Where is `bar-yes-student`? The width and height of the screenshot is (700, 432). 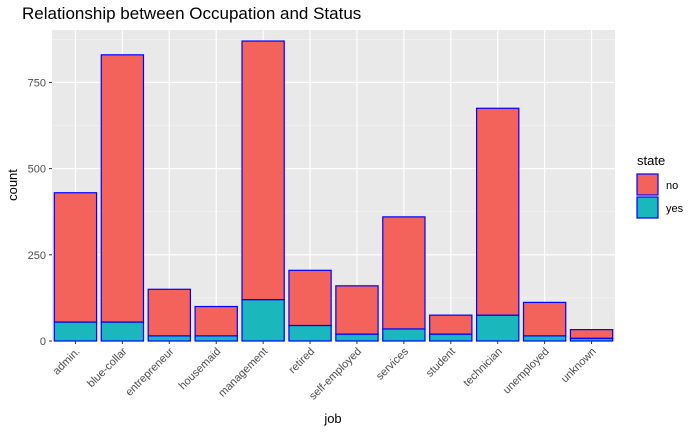 bar-yes-student is located at coordinates (451, 337).